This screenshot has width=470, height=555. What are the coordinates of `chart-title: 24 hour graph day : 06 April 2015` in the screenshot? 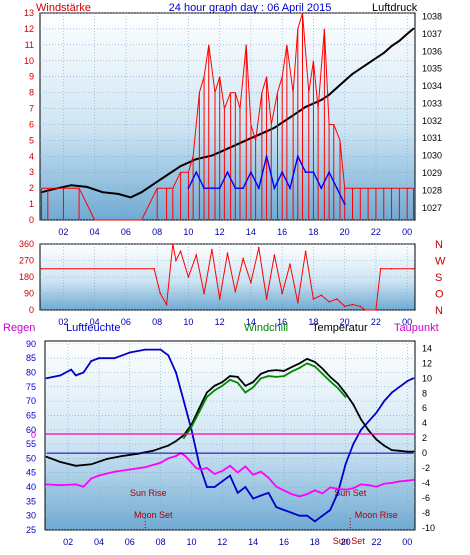 It's located at (250, 8).